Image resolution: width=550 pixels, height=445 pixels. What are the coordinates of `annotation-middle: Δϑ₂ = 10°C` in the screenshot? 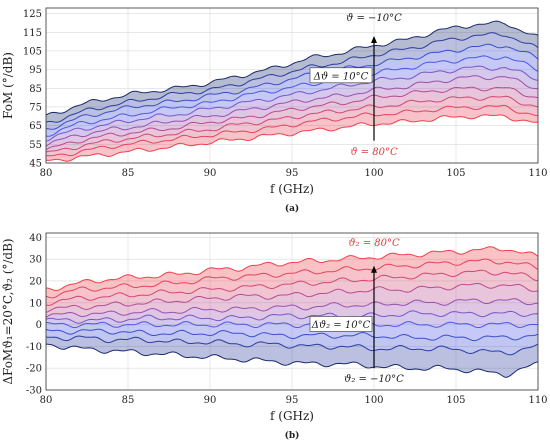 It's located at (341, 325).